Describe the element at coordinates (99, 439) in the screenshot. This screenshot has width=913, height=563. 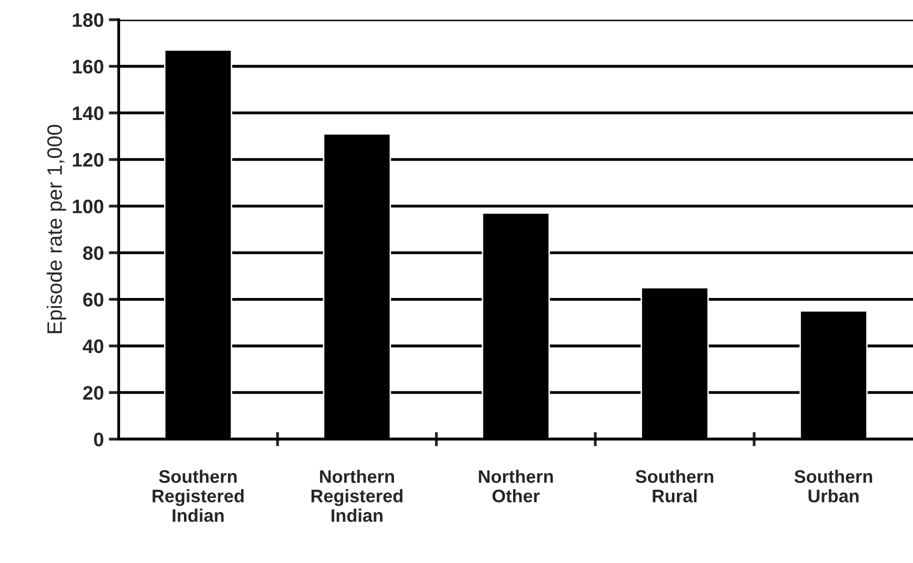
I see `y-tick-label: 0` at that location.